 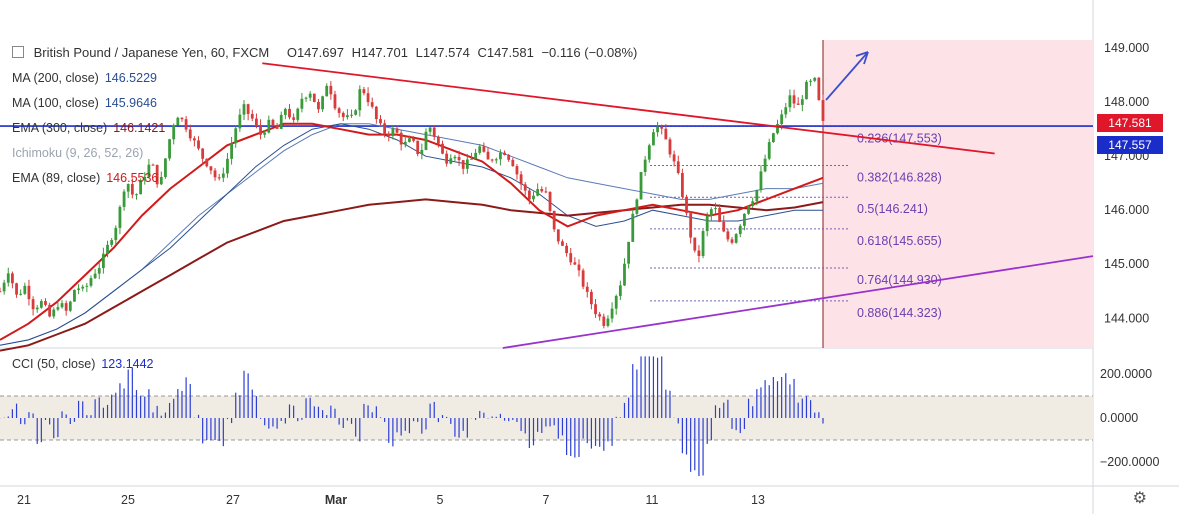 I want to click on x-tick-label: 11, so click(x=652, y=500).